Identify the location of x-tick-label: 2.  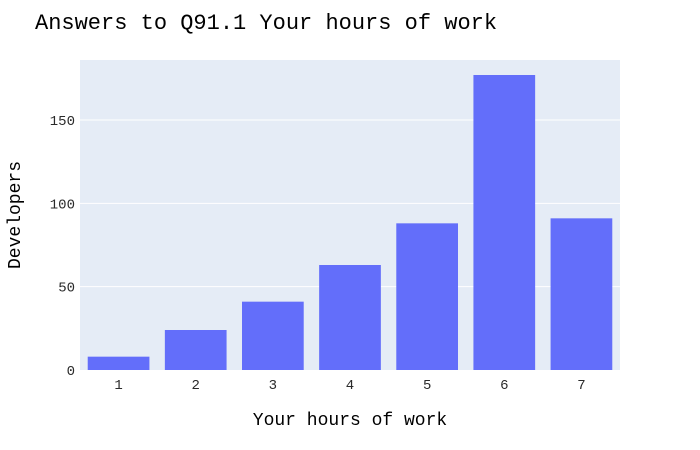
(196, 386).